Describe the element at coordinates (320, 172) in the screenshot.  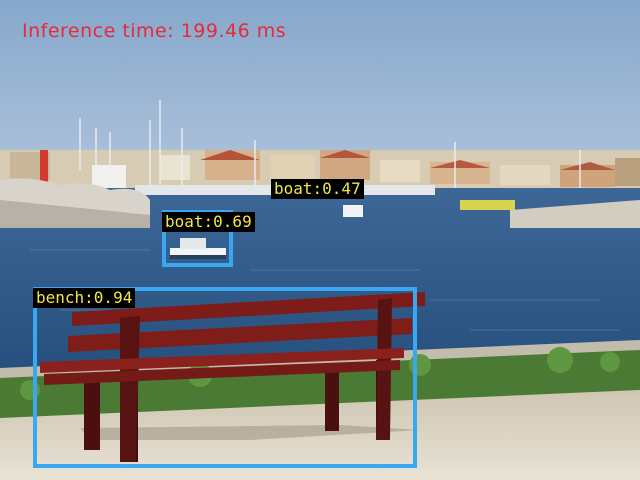
I see `town-skyline` at that location.